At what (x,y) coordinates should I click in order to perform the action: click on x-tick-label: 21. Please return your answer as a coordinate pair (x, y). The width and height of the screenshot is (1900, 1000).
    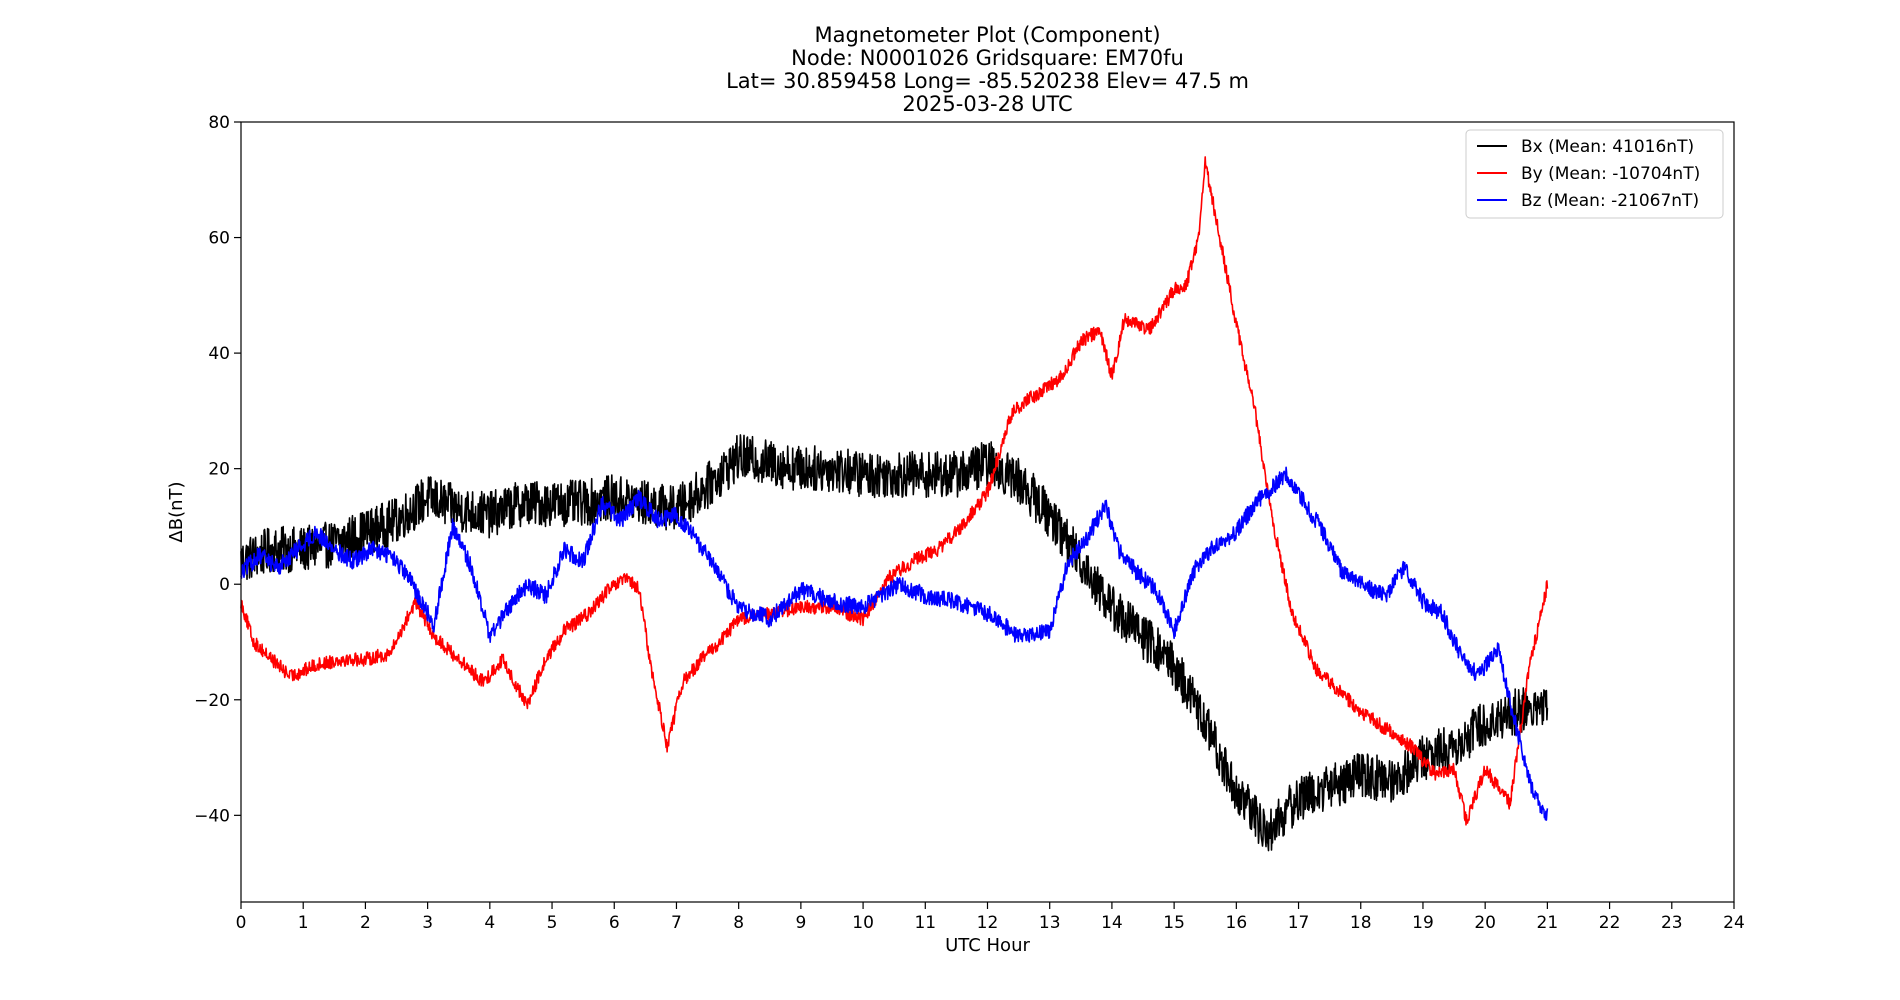
    Looking at the image, I should click on (1548, 923).